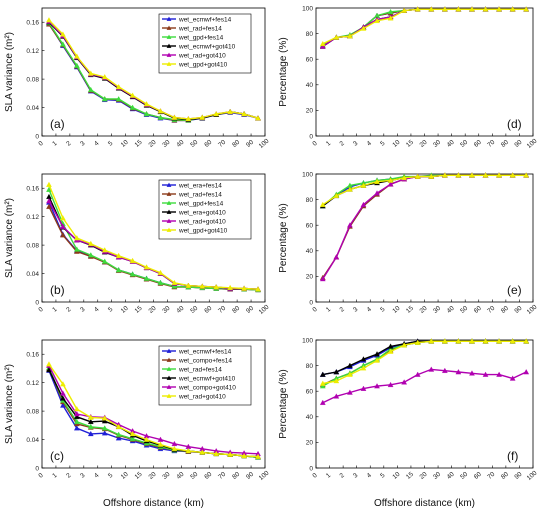  I want to click on legend-label: wet_rad+fes14, so click(200, 369).